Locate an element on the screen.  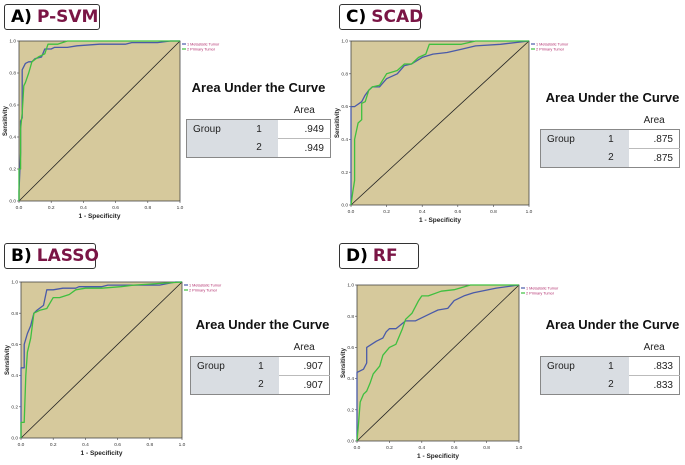
auc-value-1: .949 is located at coordinates (305, 129).